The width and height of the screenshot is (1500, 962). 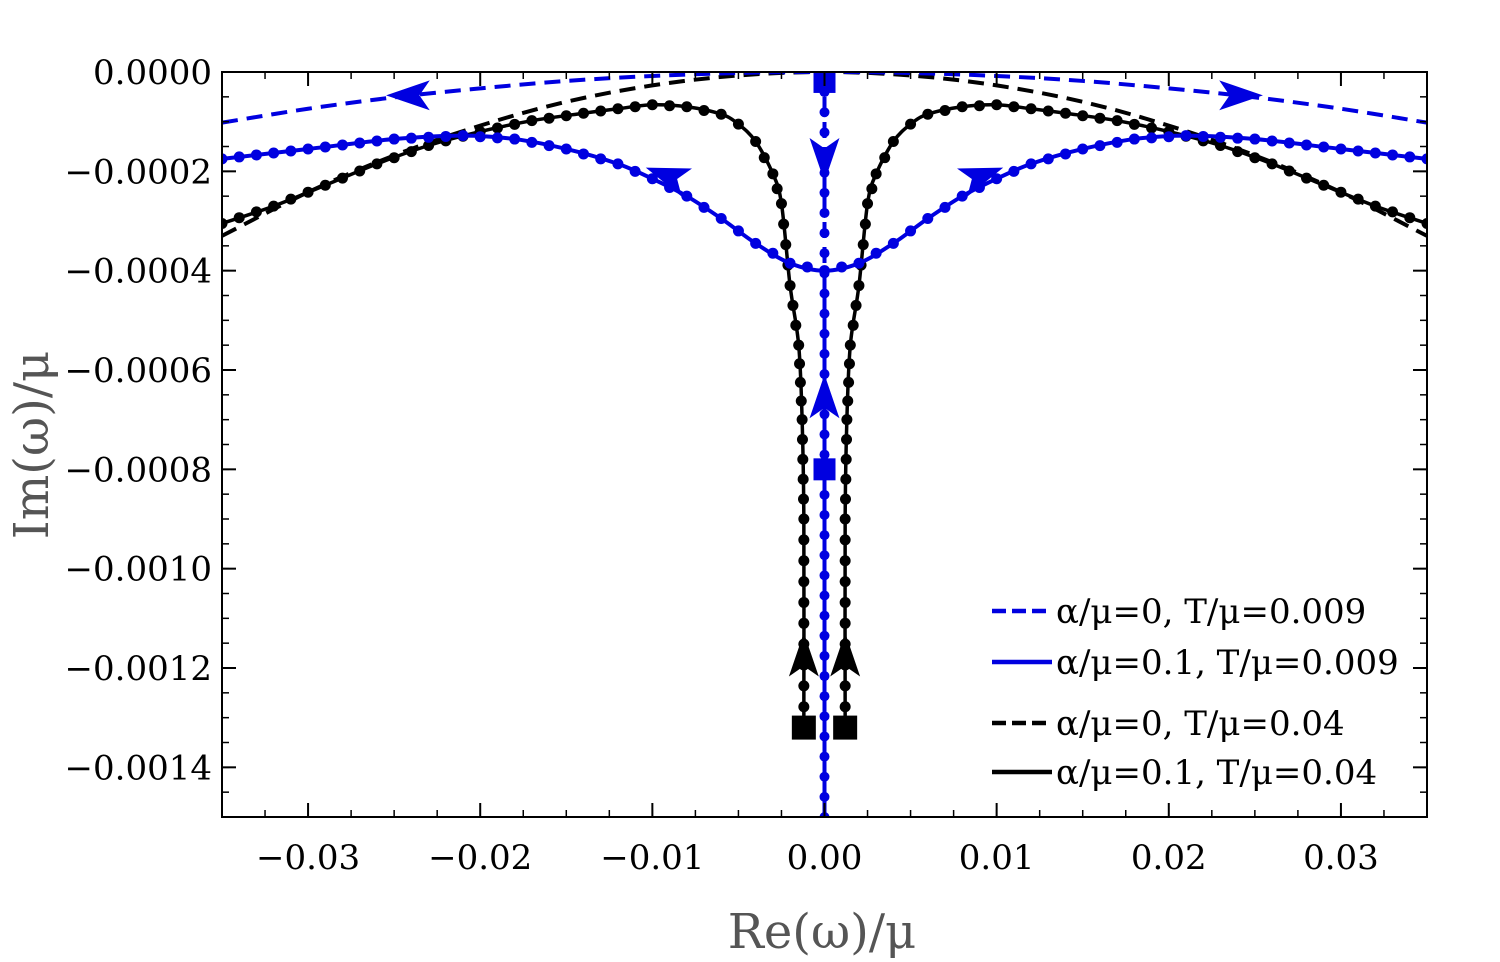 I want to click on series-alpha0-T0009-arrow, so click(x=824, y=160).